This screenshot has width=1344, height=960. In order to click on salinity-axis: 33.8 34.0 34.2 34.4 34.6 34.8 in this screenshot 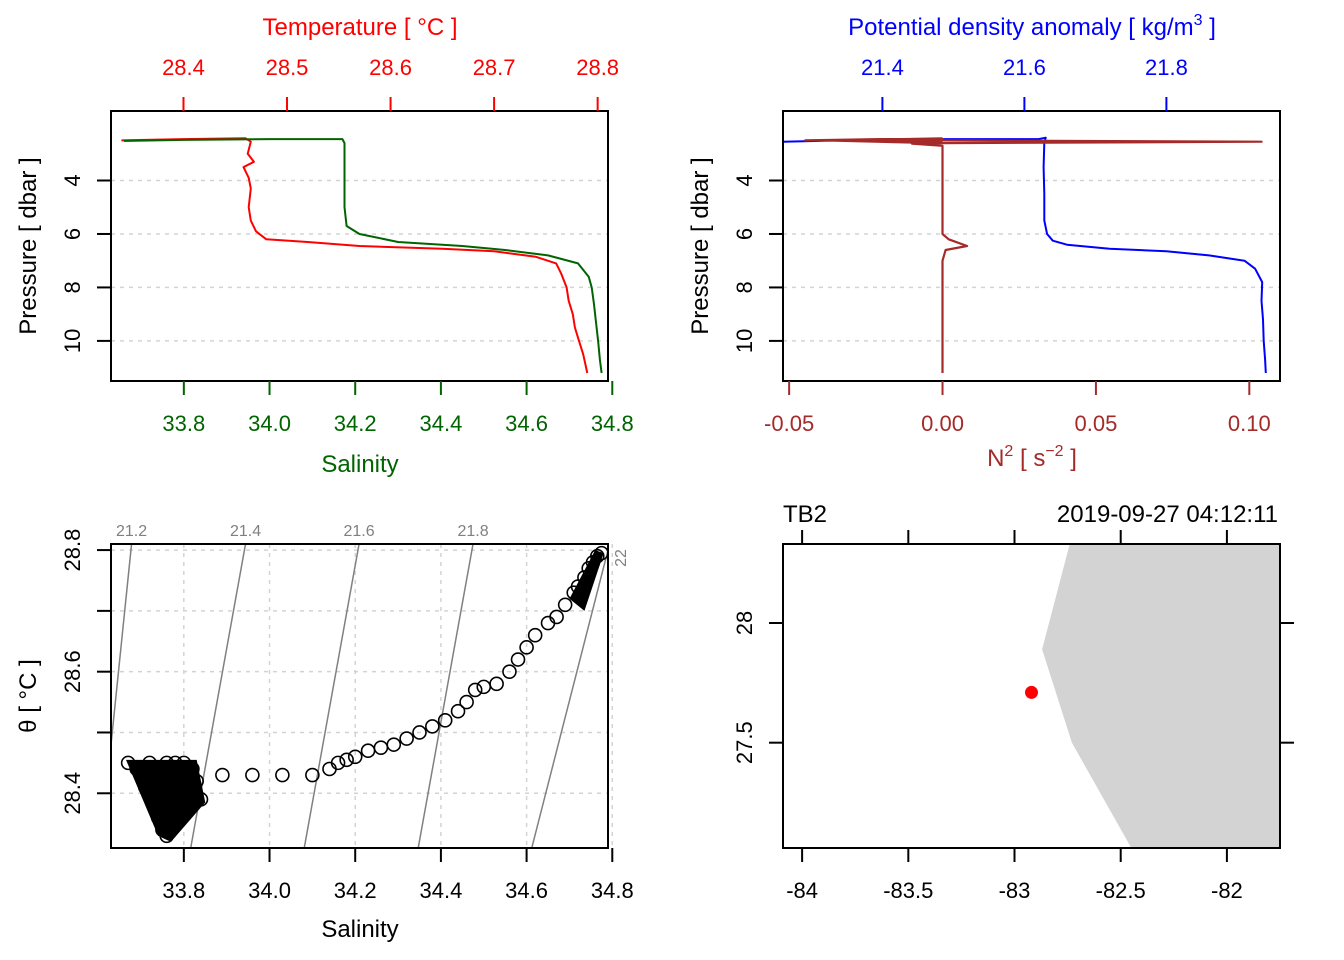, I will do `click(398, 875)`.